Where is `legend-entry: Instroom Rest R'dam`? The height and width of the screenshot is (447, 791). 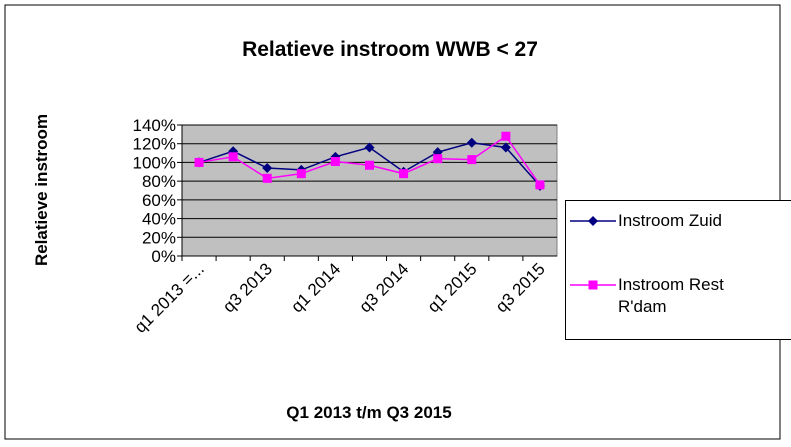
legend-entry: Instroom Rest R'dam is located at coordinates (662, 296).